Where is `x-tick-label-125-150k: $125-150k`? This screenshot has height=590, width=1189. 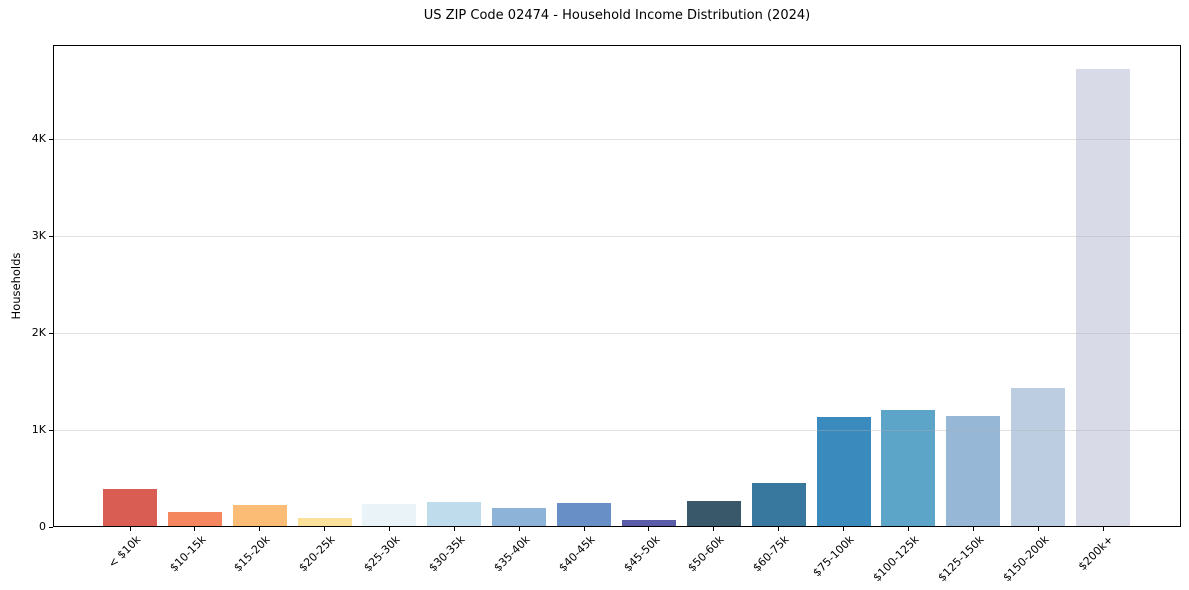
x-tick-label-125-150k: $125-150k is located at coordinates (961, 559).